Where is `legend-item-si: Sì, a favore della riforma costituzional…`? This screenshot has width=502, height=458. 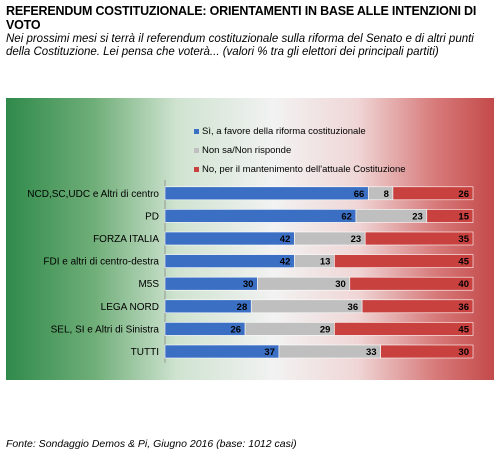
legend-item-si: Sì, a favore della riforma costituzional… is located at coordinates (280, 131).